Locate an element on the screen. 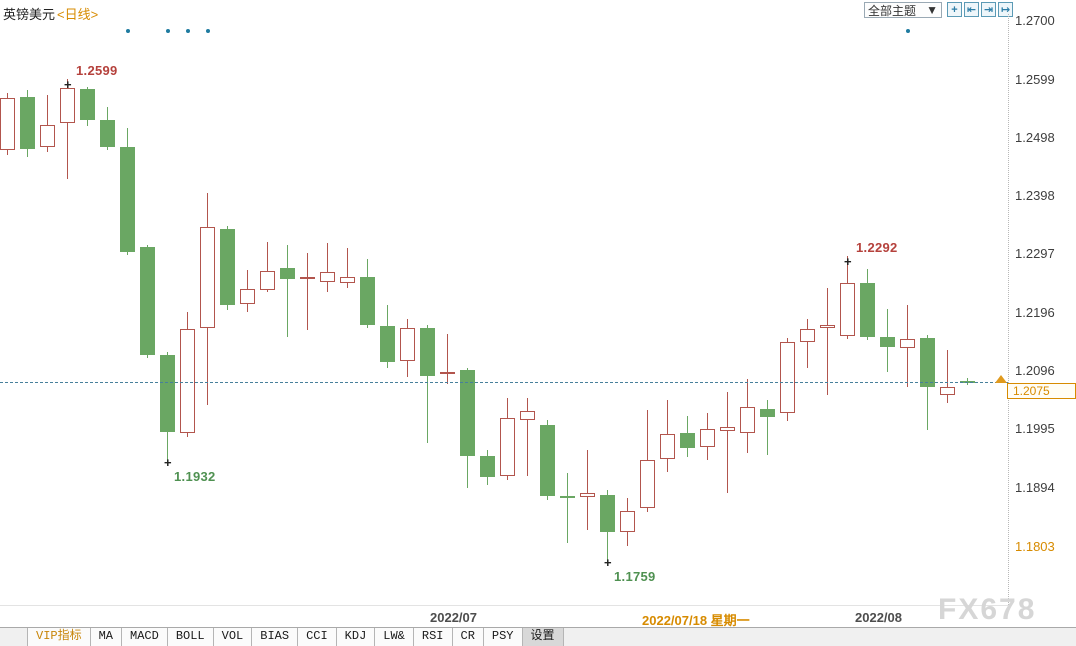 The height and width of the screenshot is (646, 1076). chevron-down-icon: ▼ is located at coordinates (932, 10).